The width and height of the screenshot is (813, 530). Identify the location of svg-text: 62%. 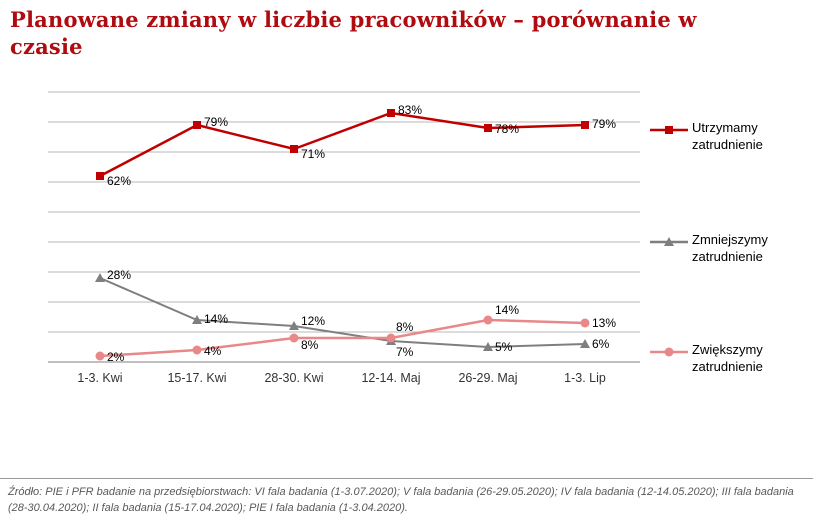
(119, 181).